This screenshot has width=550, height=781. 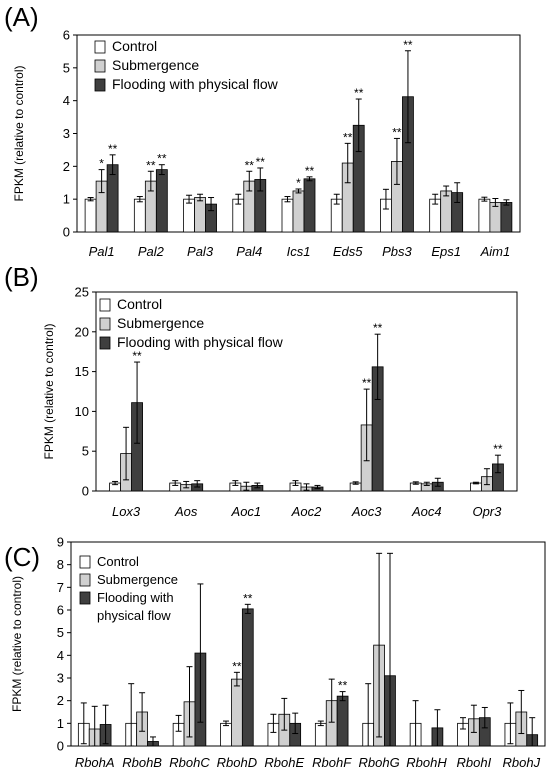 I want to click on legend-label: Flooding with, so click(x=135, y=597).